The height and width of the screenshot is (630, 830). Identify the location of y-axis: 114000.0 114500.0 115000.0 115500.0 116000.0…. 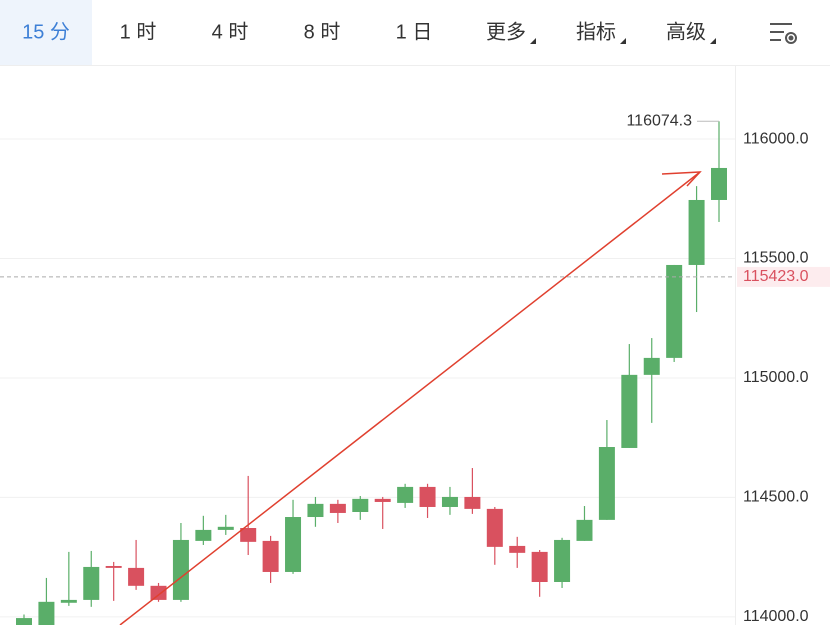
(783, 377).